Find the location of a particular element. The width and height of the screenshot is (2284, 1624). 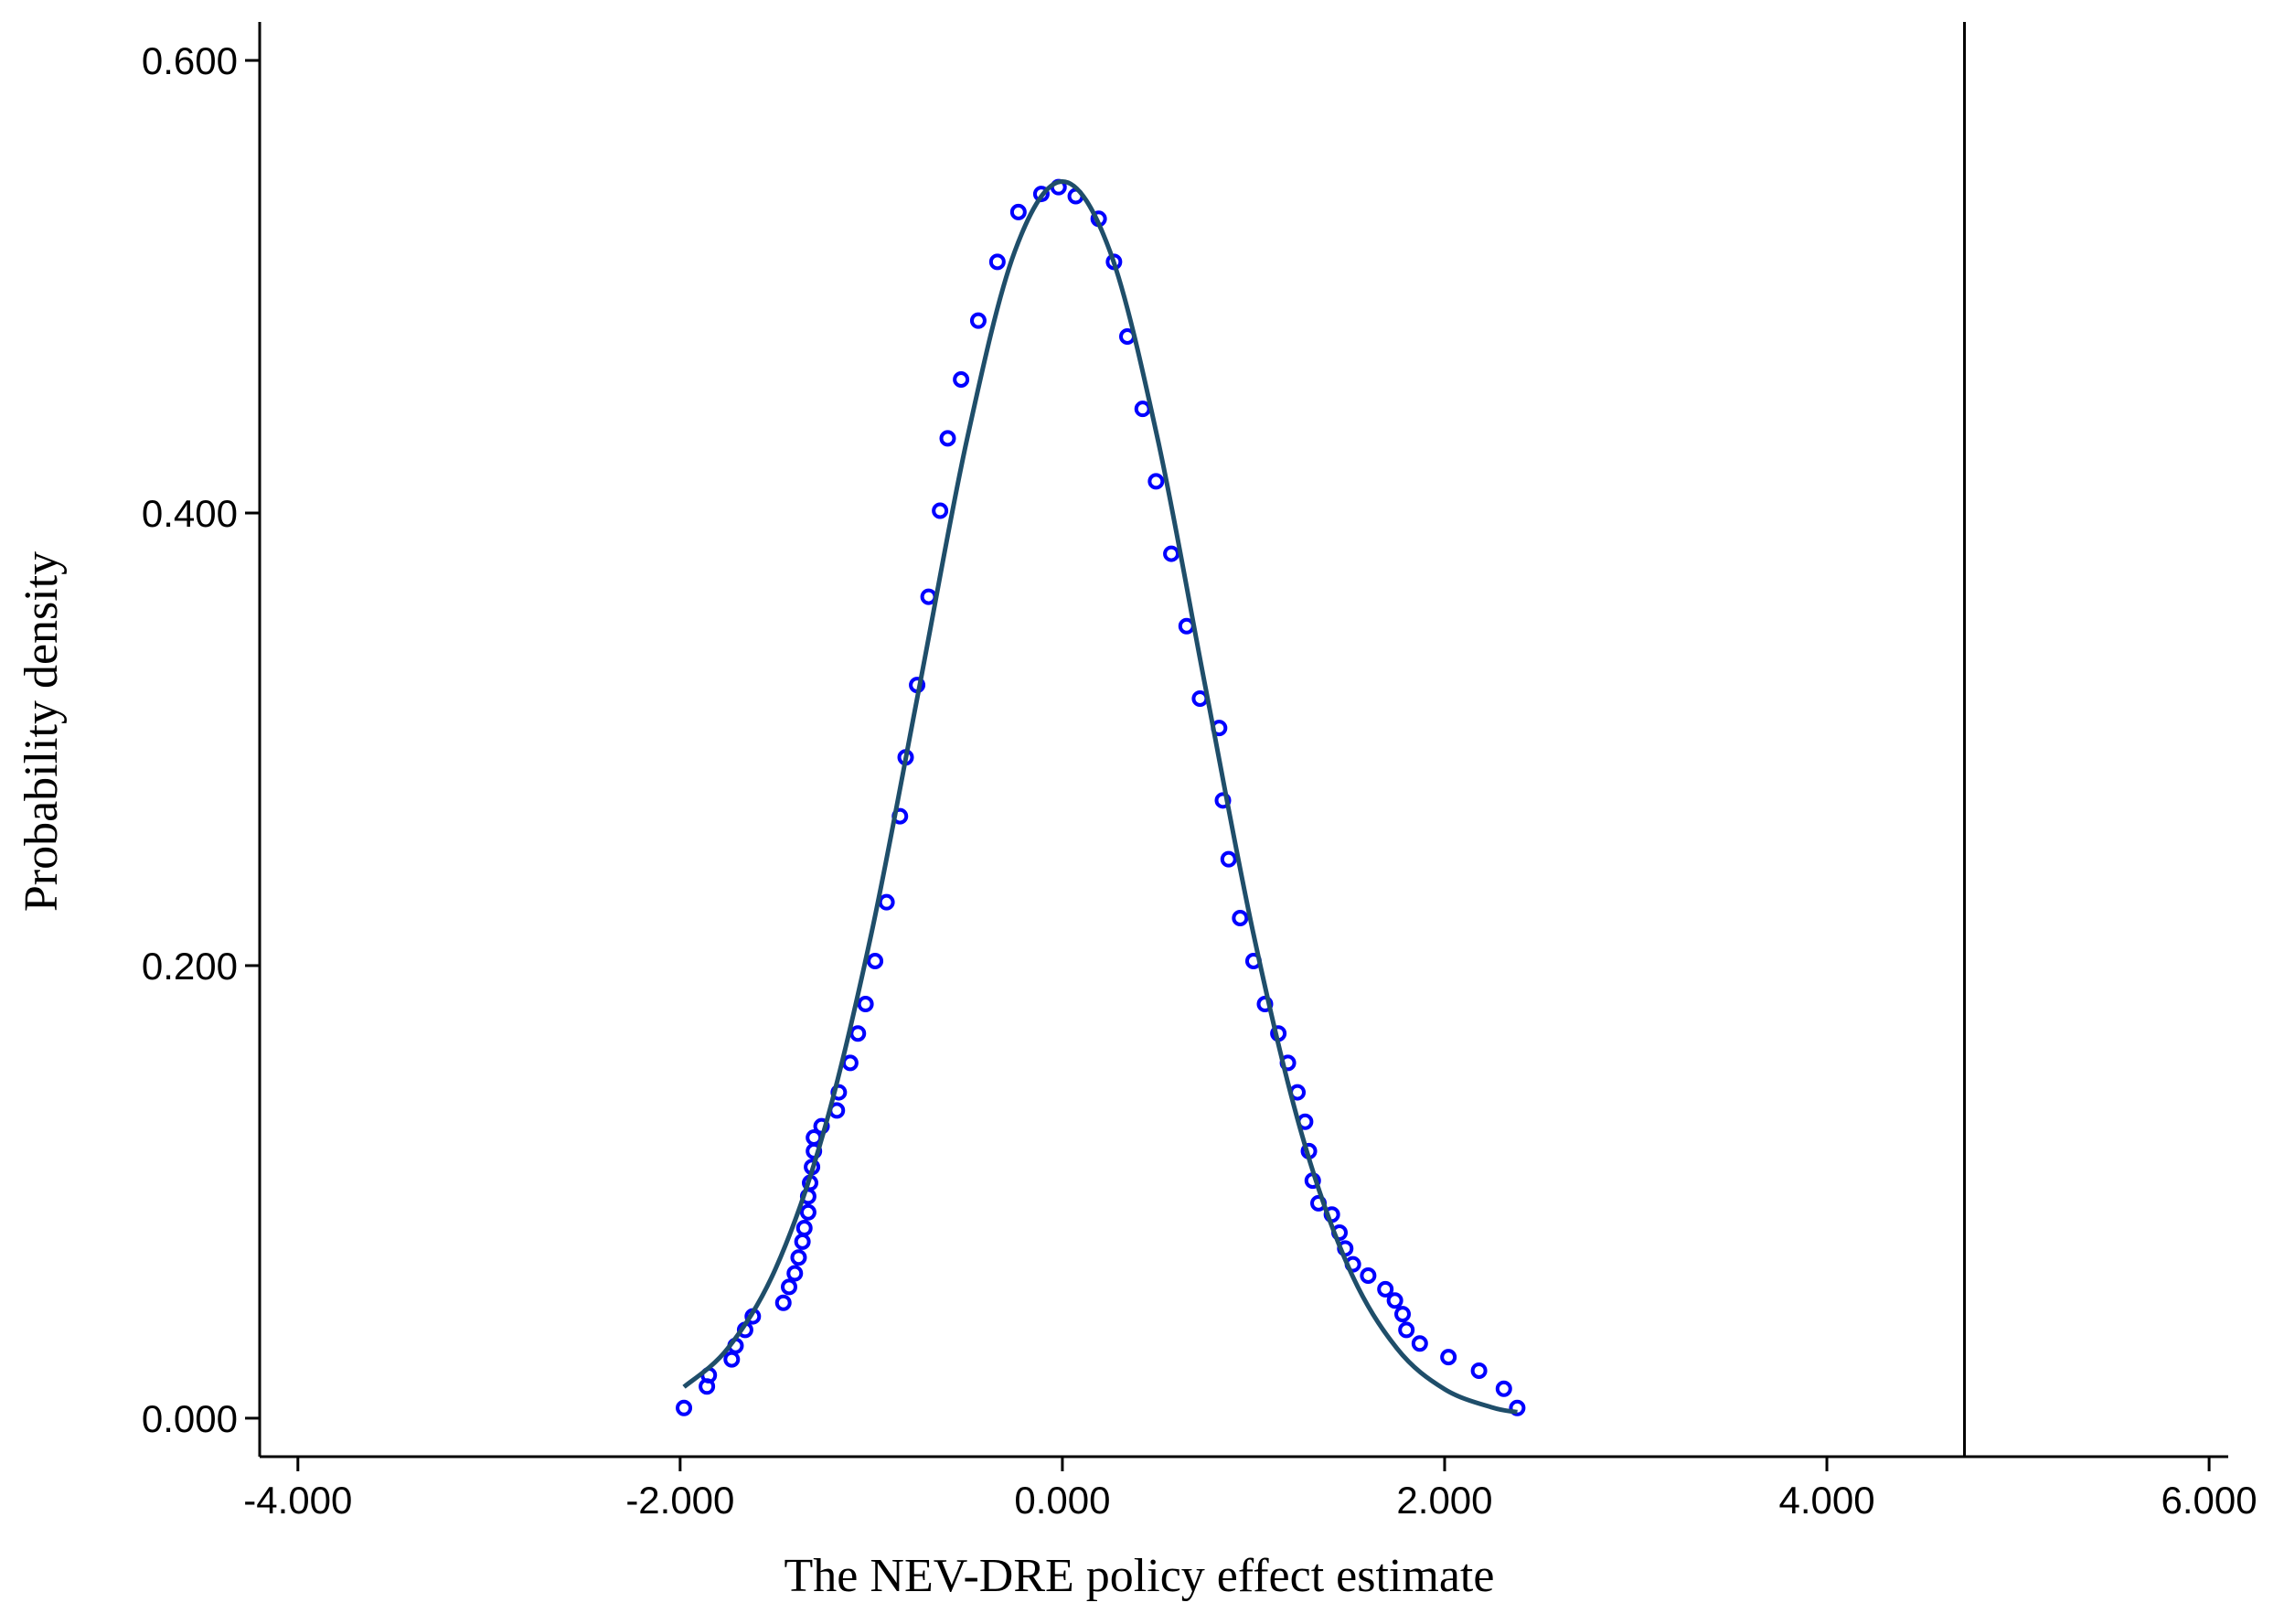

x-tick-label: -4.000 is located at coordinates (297, 1500).